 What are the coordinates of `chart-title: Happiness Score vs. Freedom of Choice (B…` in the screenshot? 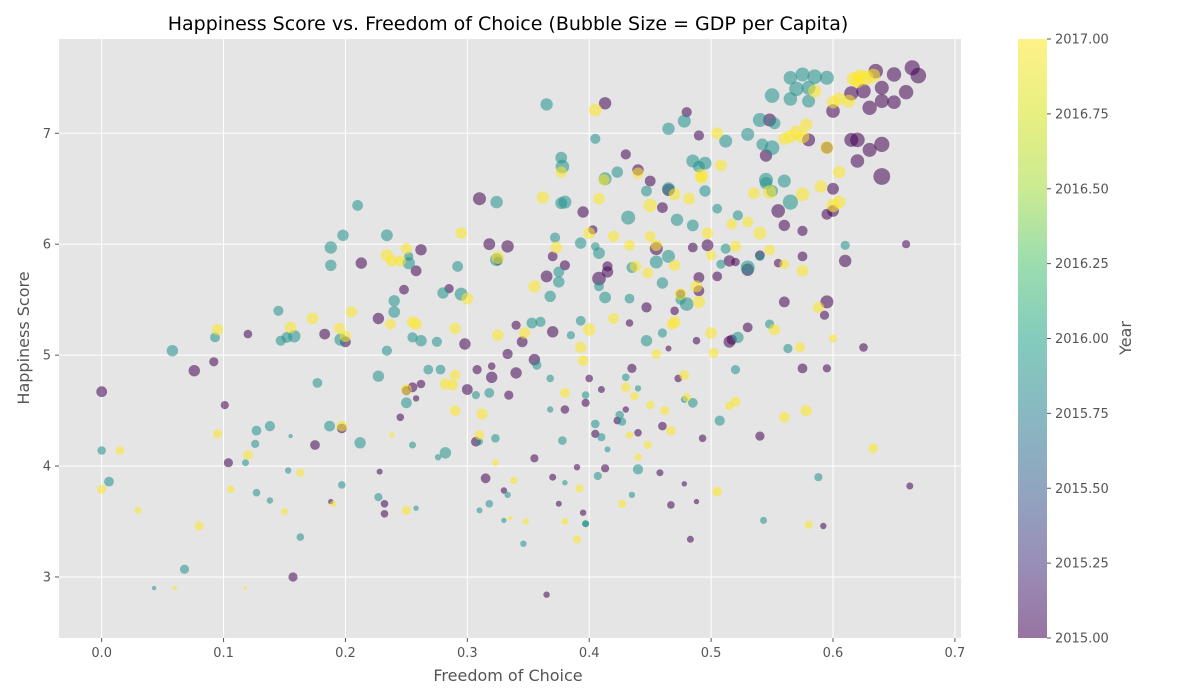 It's located at (508, 24).